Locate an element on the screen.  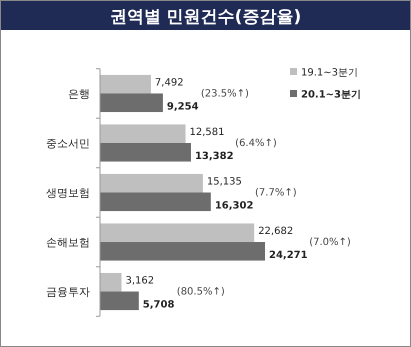
annotation: (80.5%↑) is located at coordinates (200, 292).